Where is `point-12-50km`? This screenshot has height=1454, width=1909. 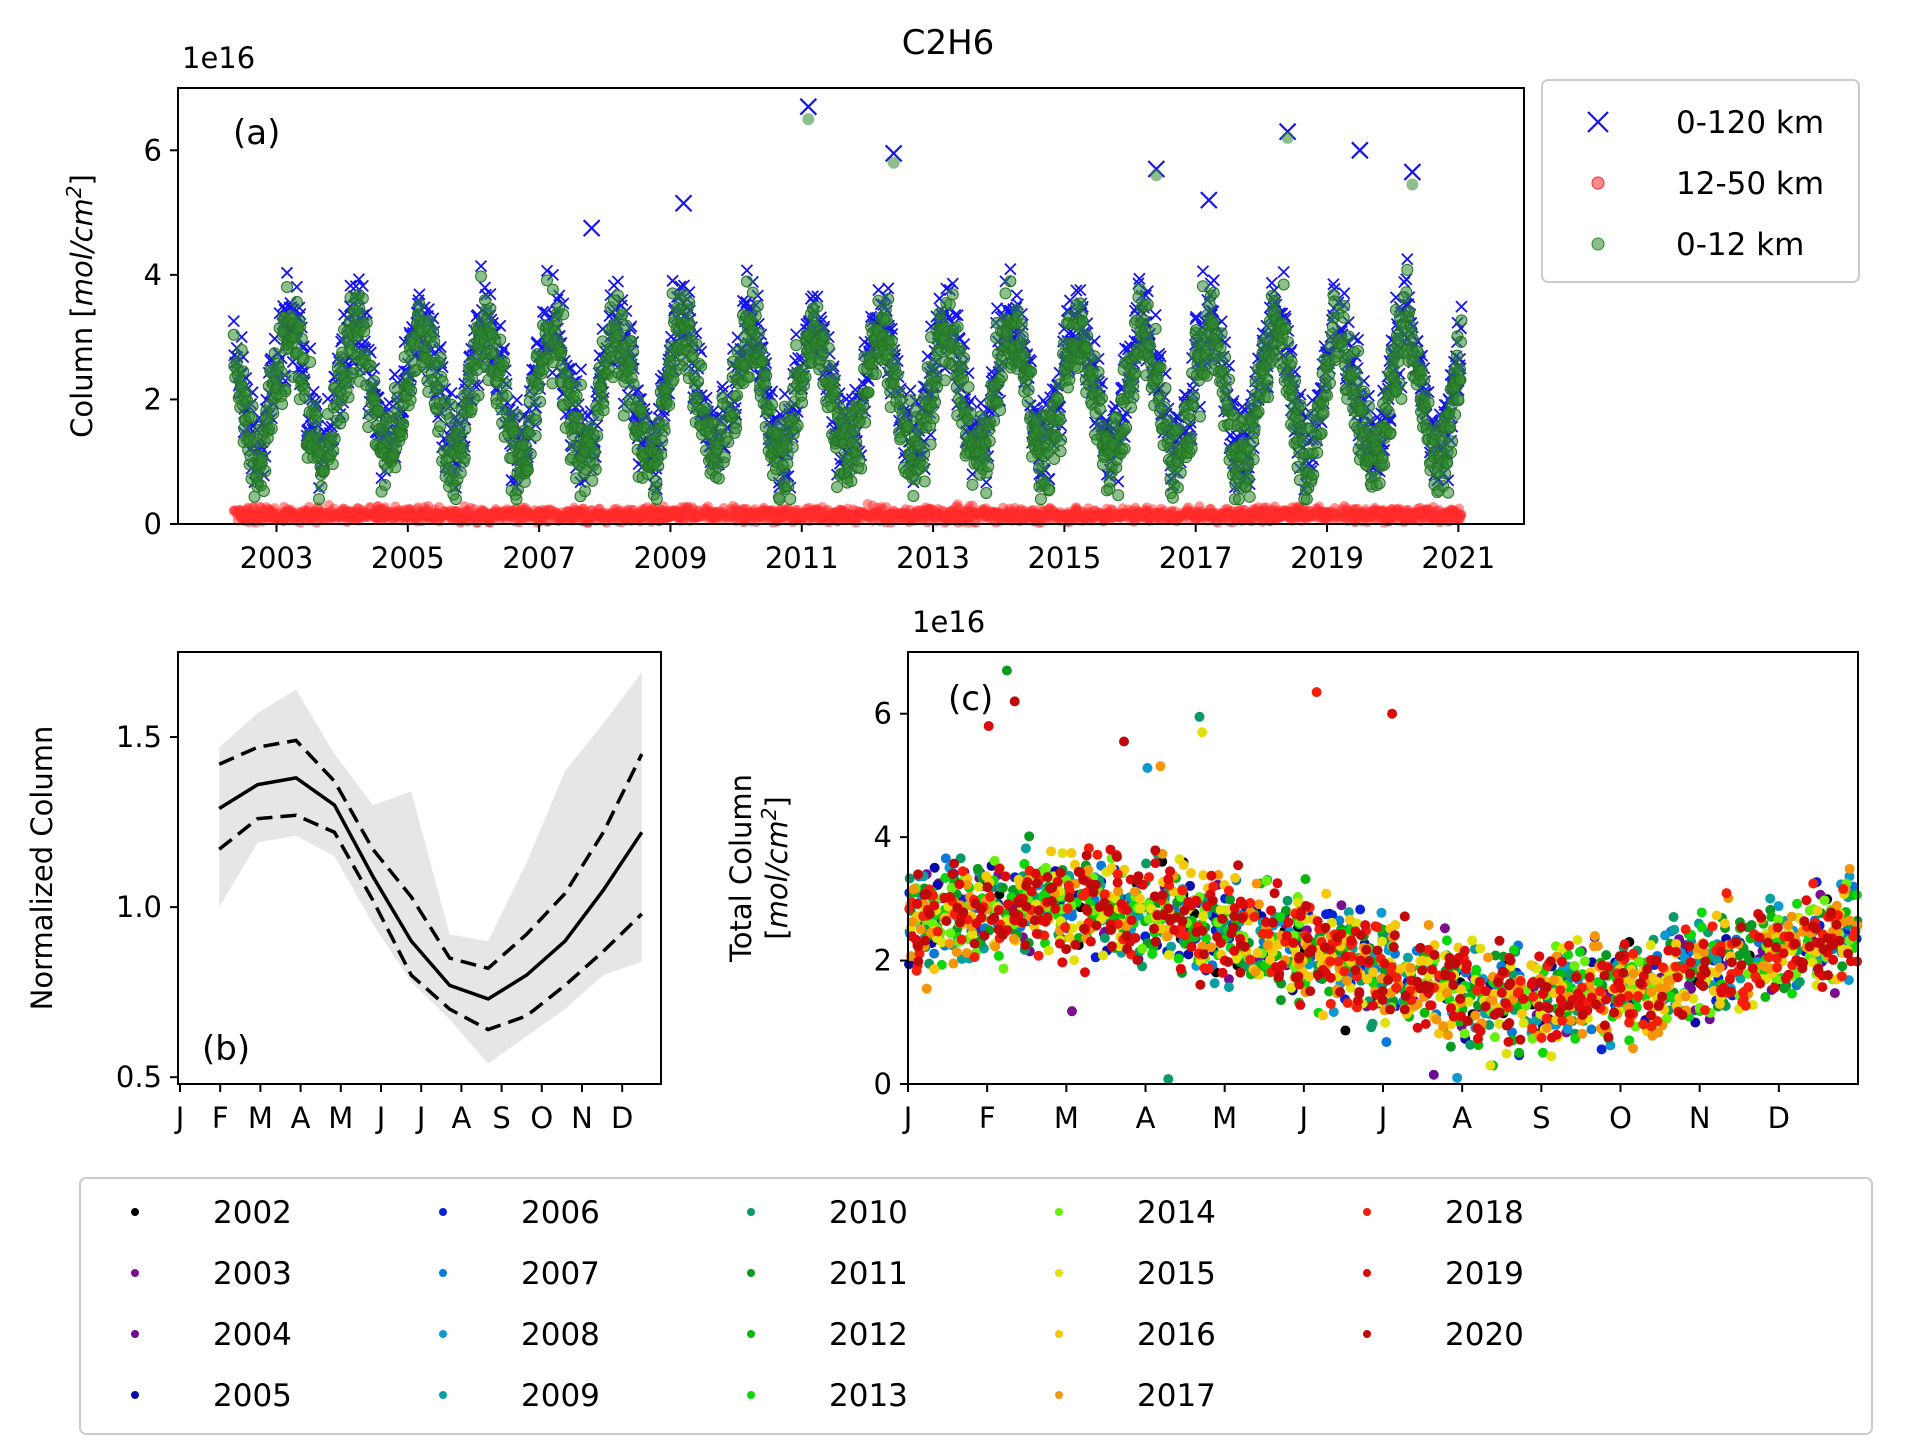
point-12-50km is located at coordinates (1461, 514).